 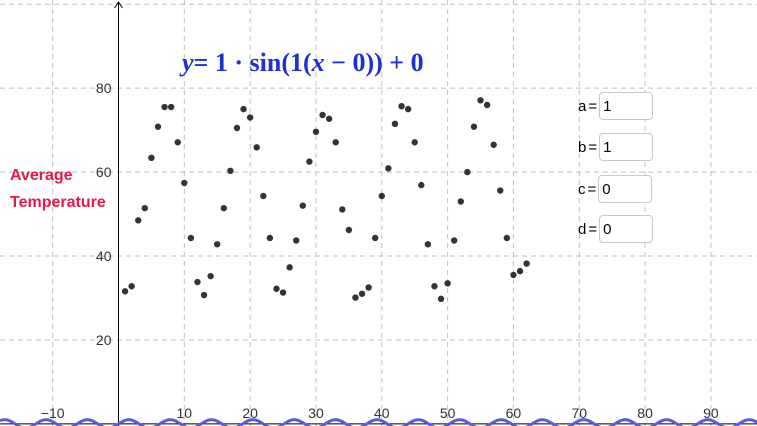 I want to click on y-axis-arrow, so click(x=118, y=5).